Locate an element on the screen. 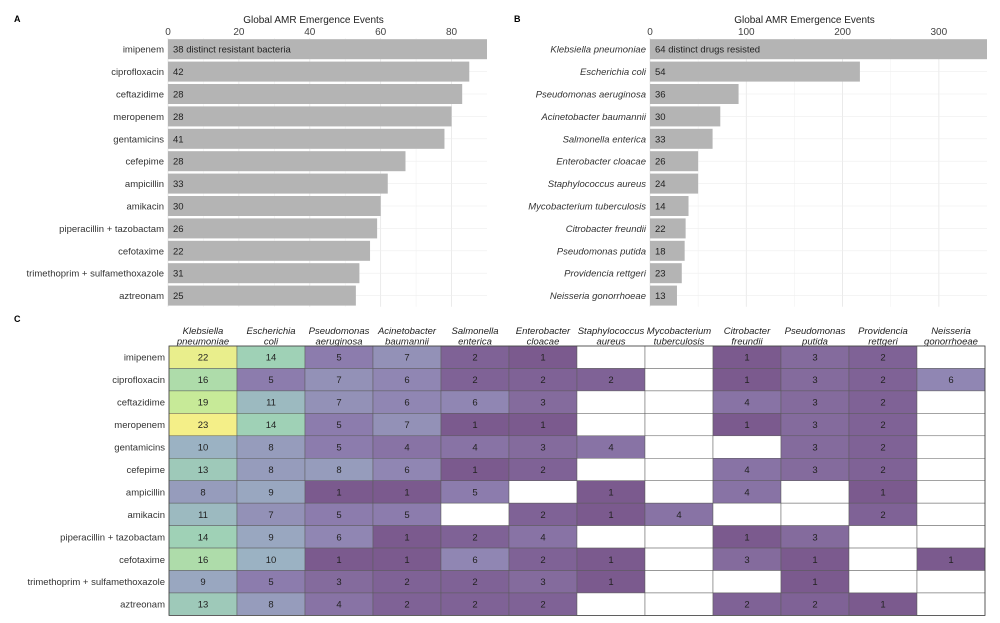 The width and height of the screenshot is (1000, 623). column-header: Enterobacter cloacae is located at coordinates (543, 337).